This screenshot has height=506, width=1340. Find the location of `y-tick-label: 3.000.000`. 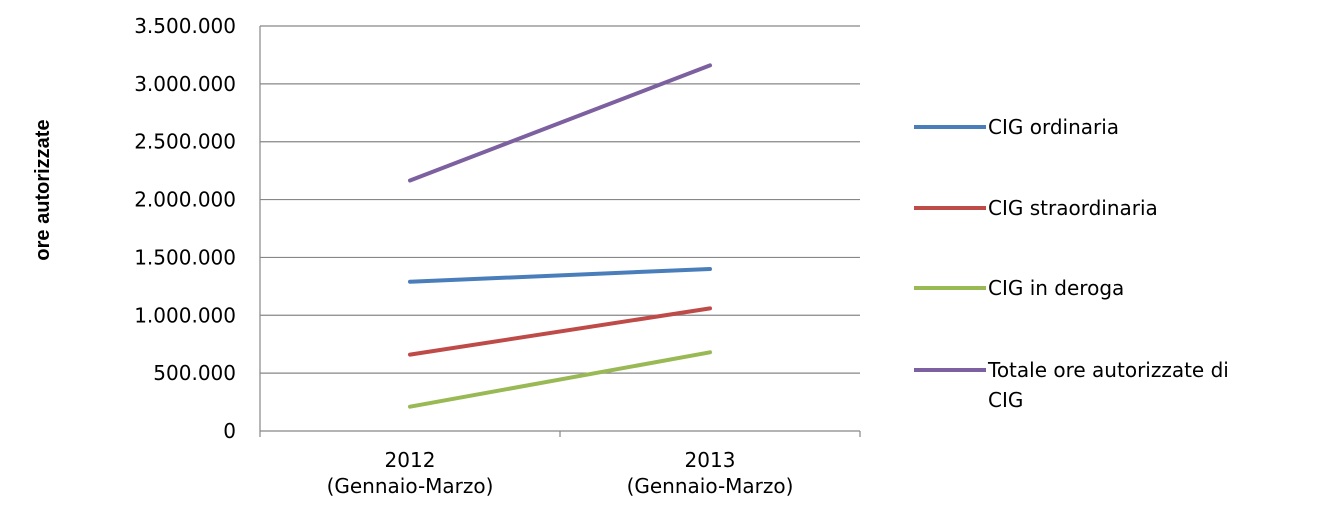

y-tick-label: 3.000.000 is located at coordinates (185, 84).